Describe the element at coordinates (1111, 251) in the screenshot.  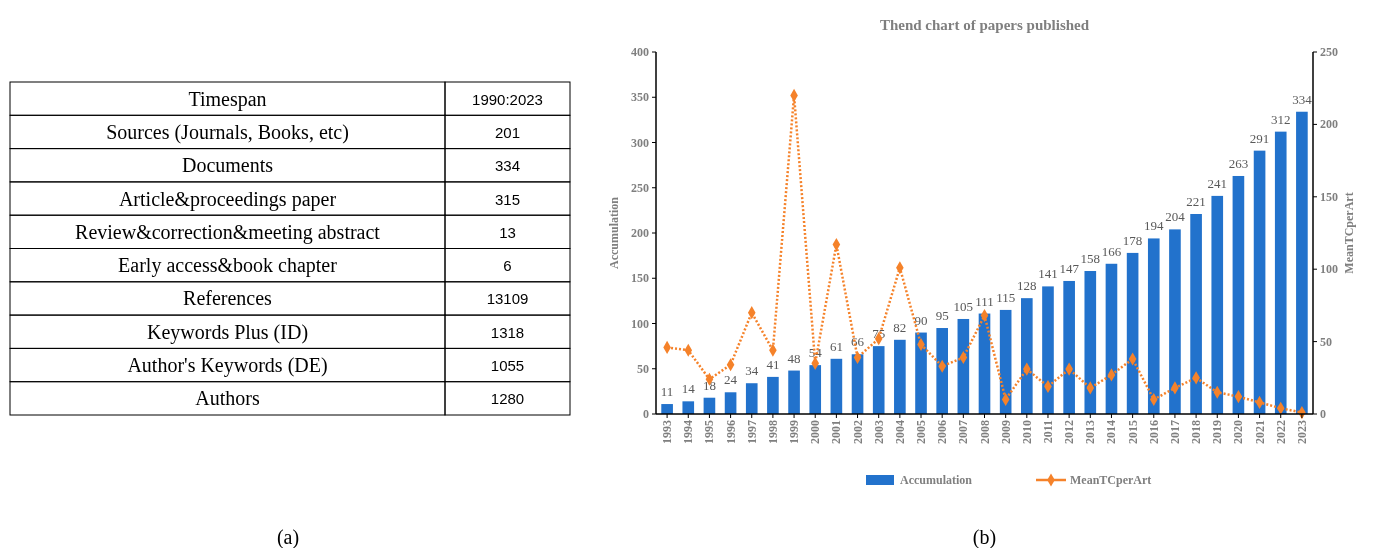
I see `data-label: 166` at that location.